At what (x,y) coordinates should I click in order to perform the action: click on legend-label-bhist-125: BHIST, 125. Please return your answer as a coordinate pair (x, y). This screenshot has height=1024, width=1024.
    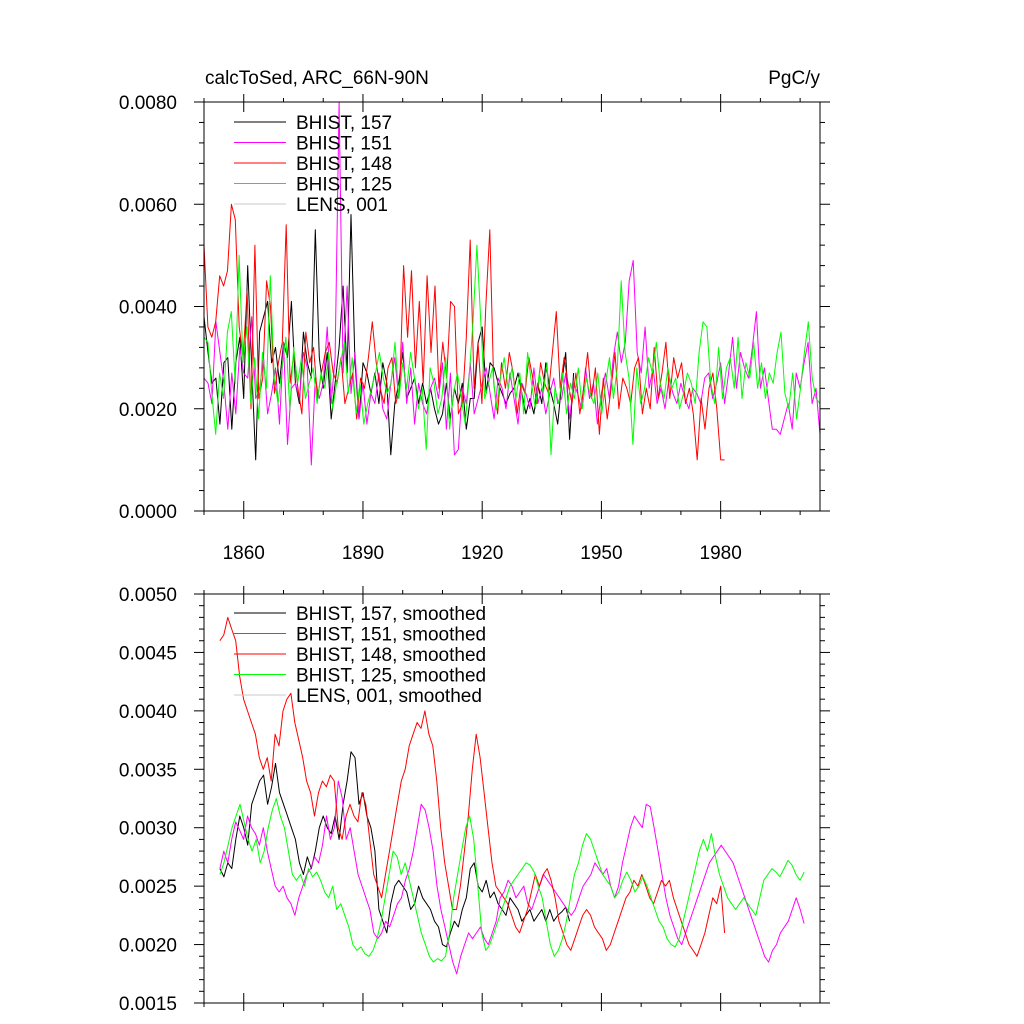
    Looking at the image, I should click on (344, 185).